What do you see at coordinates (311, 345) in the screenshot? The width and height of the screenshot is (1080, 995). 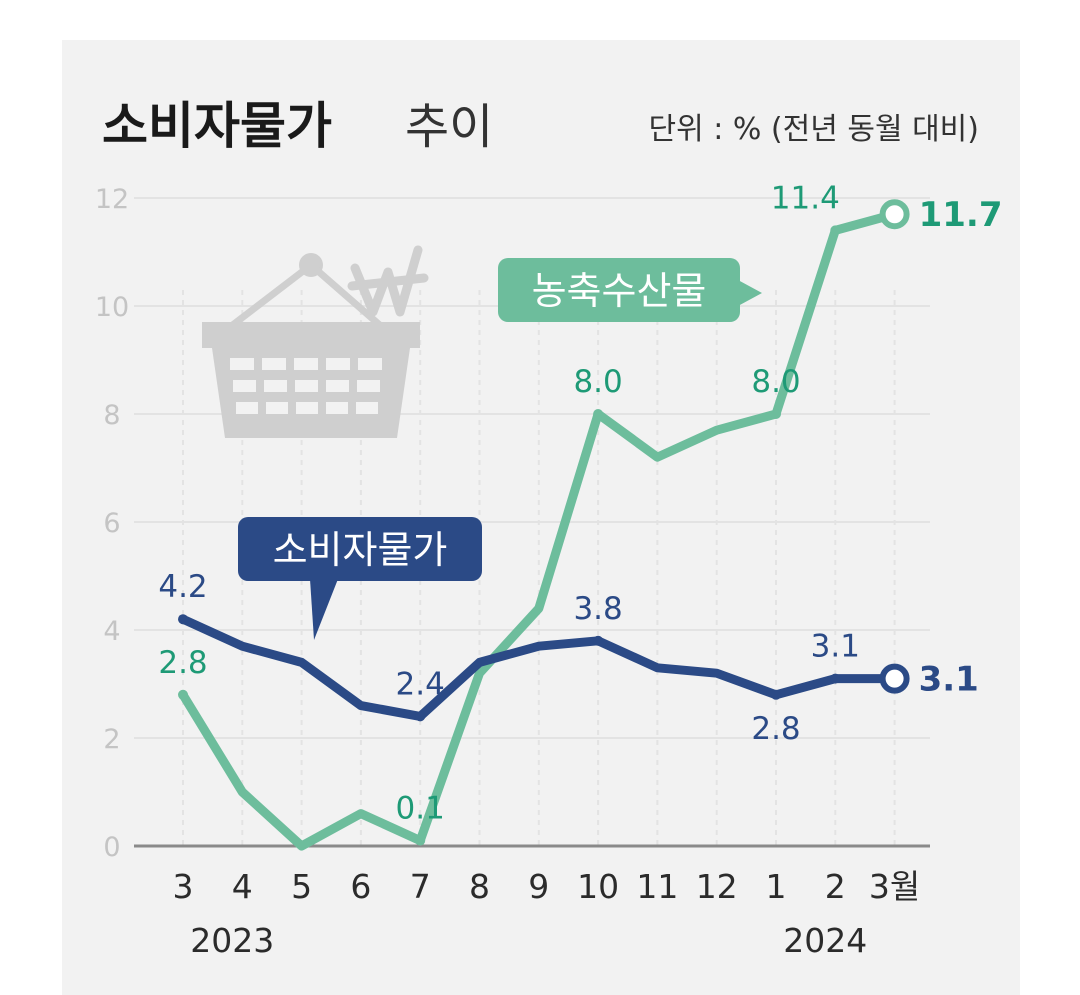 I see `shopping-basket-icon` at bounding box center [311, 345].